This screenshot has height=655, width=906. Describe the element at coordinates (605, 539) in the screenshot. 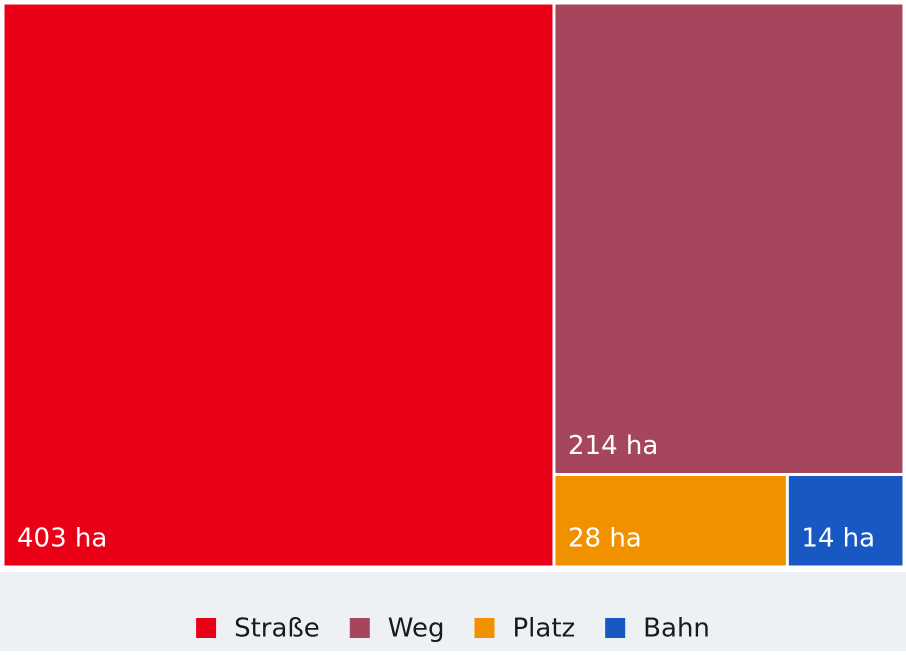

I see `tile-label: 28 ha` at that location.